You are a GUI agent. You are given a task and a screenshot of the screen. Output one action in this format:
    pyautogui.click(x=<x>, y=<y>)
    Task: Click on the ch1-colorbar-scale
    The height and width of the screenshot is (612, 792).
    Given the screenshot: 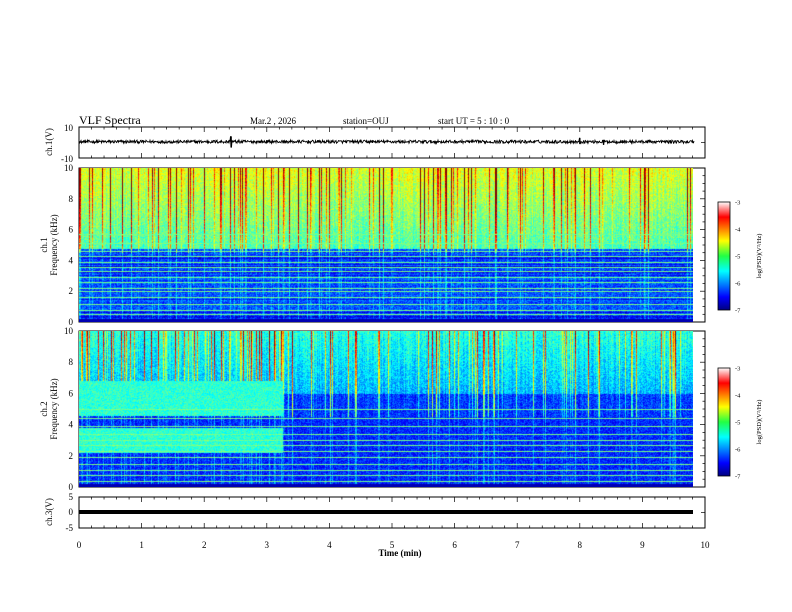 What is the action you would take?
    pyautogui.click(x=724, y=256)
    